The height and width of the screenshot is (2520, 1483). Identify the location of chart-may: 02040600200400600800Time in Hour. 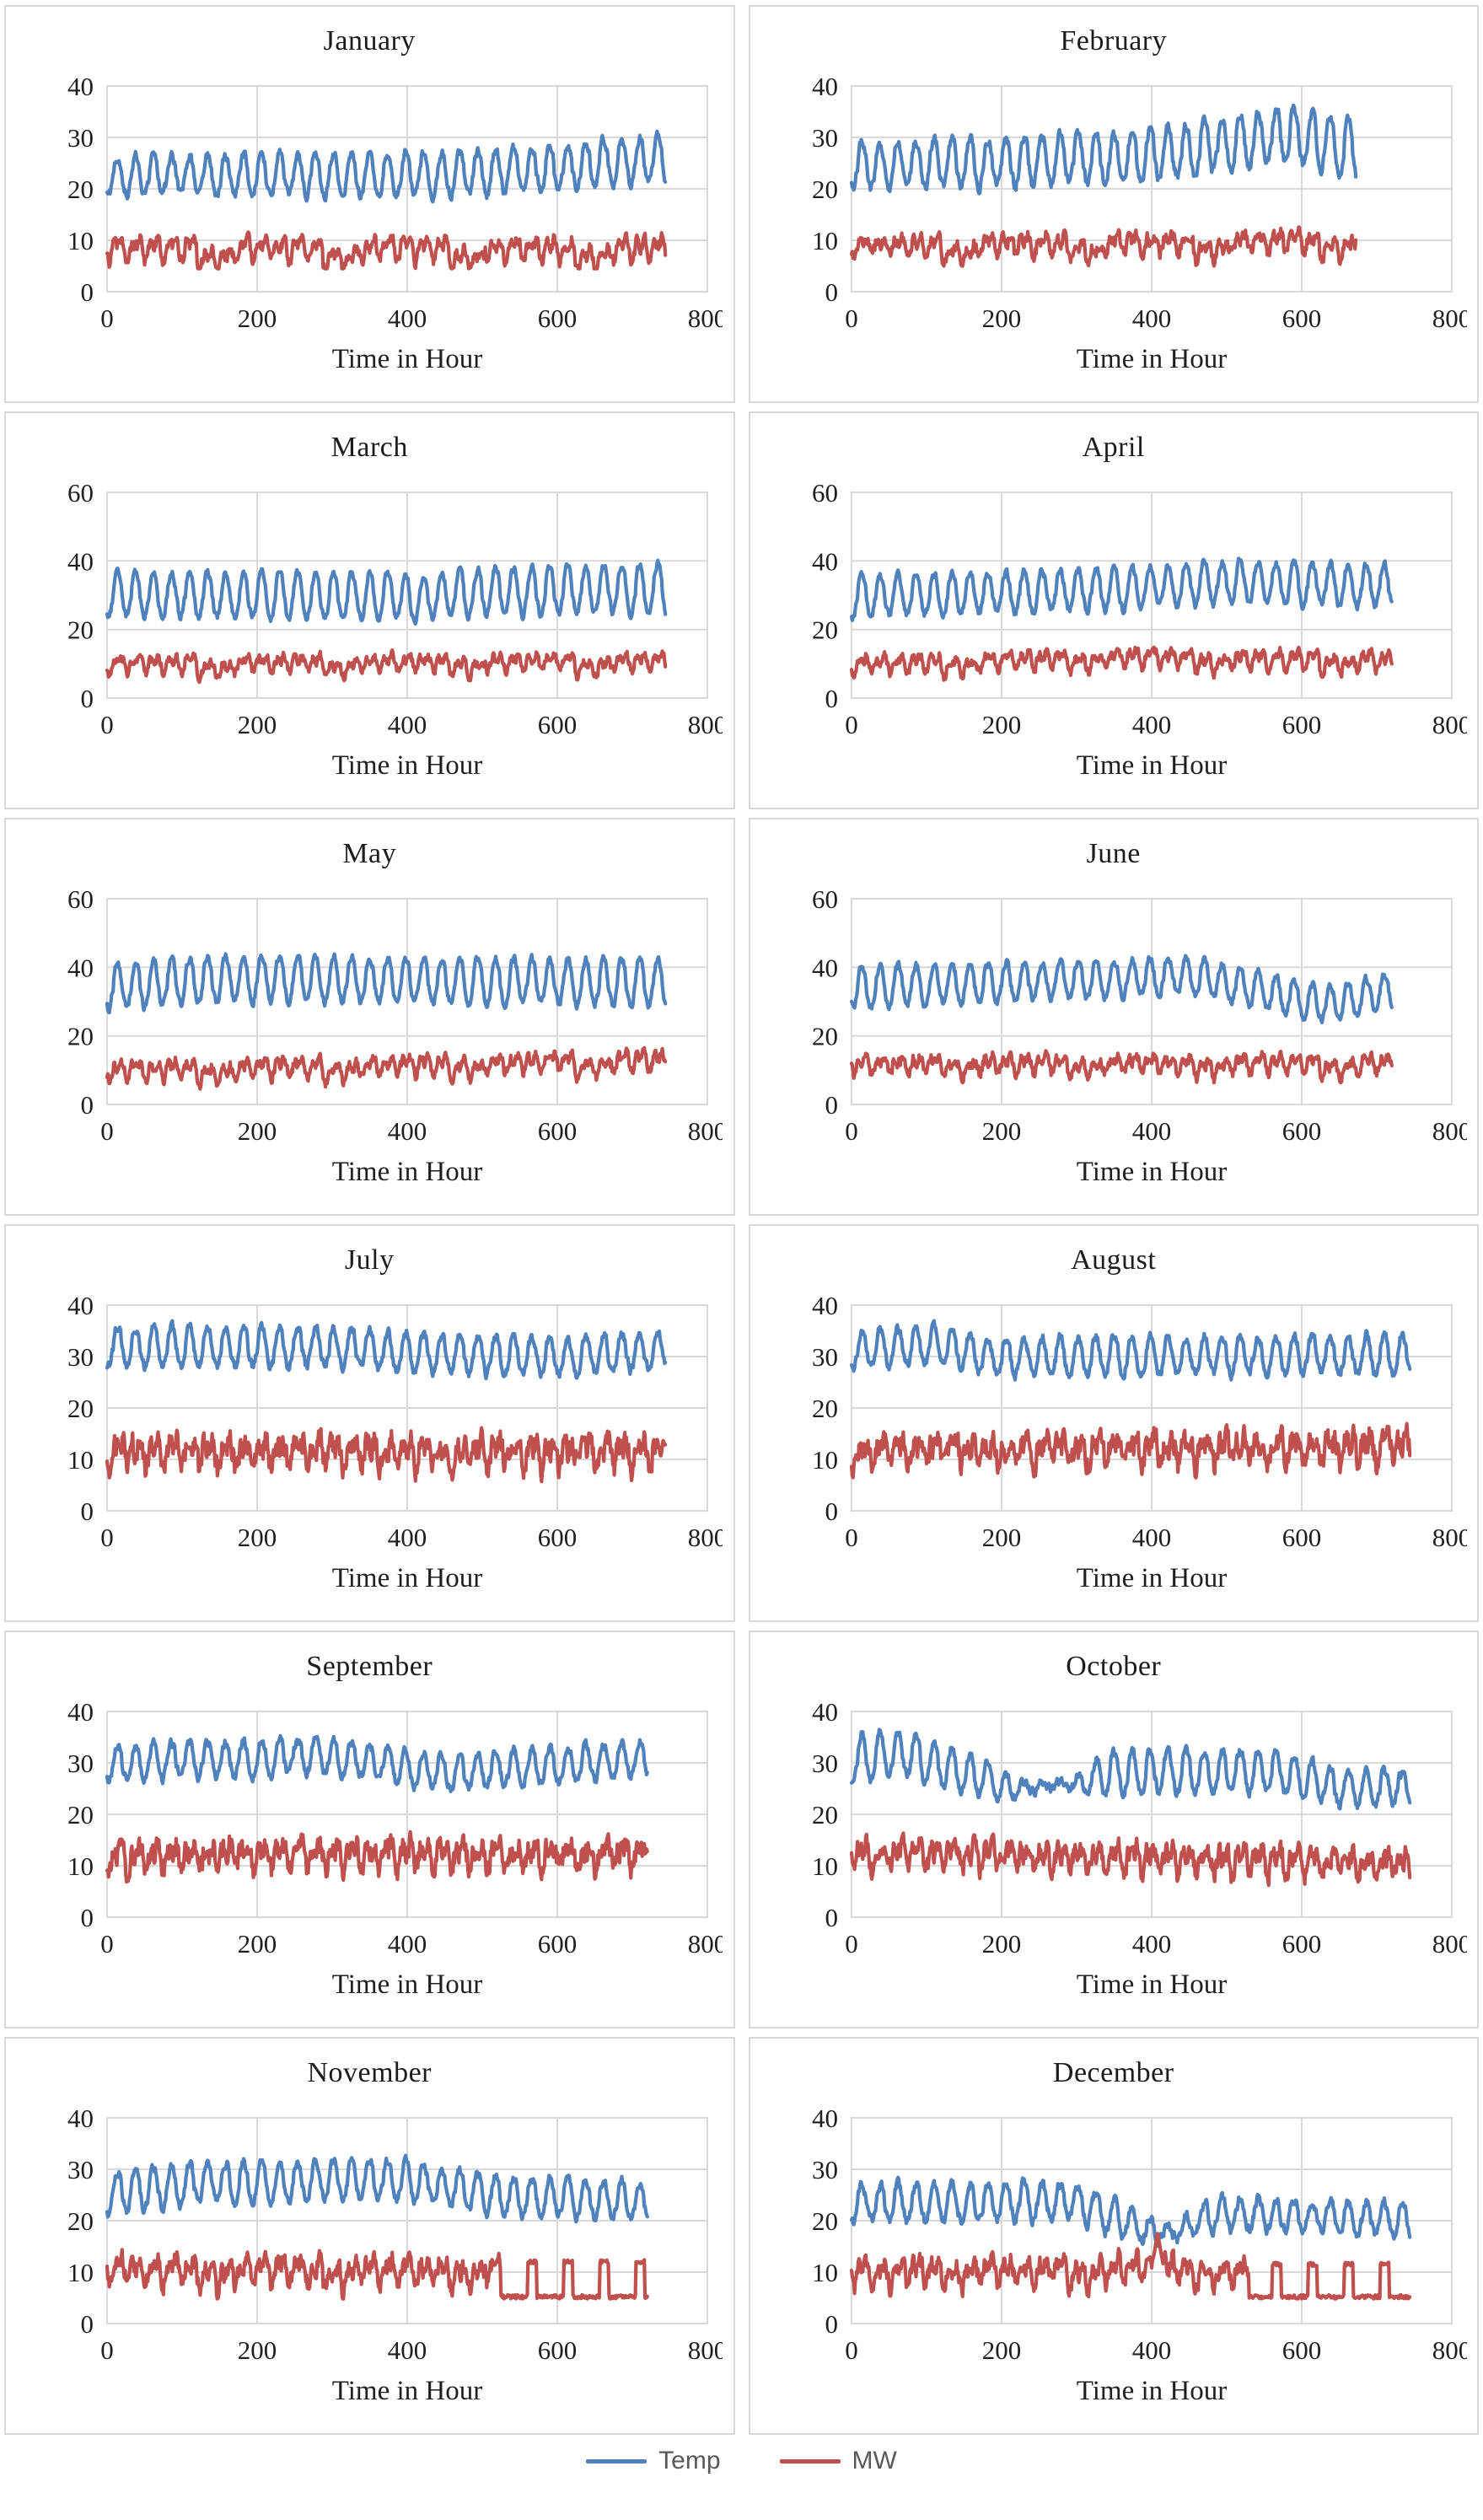
(395, 1035).